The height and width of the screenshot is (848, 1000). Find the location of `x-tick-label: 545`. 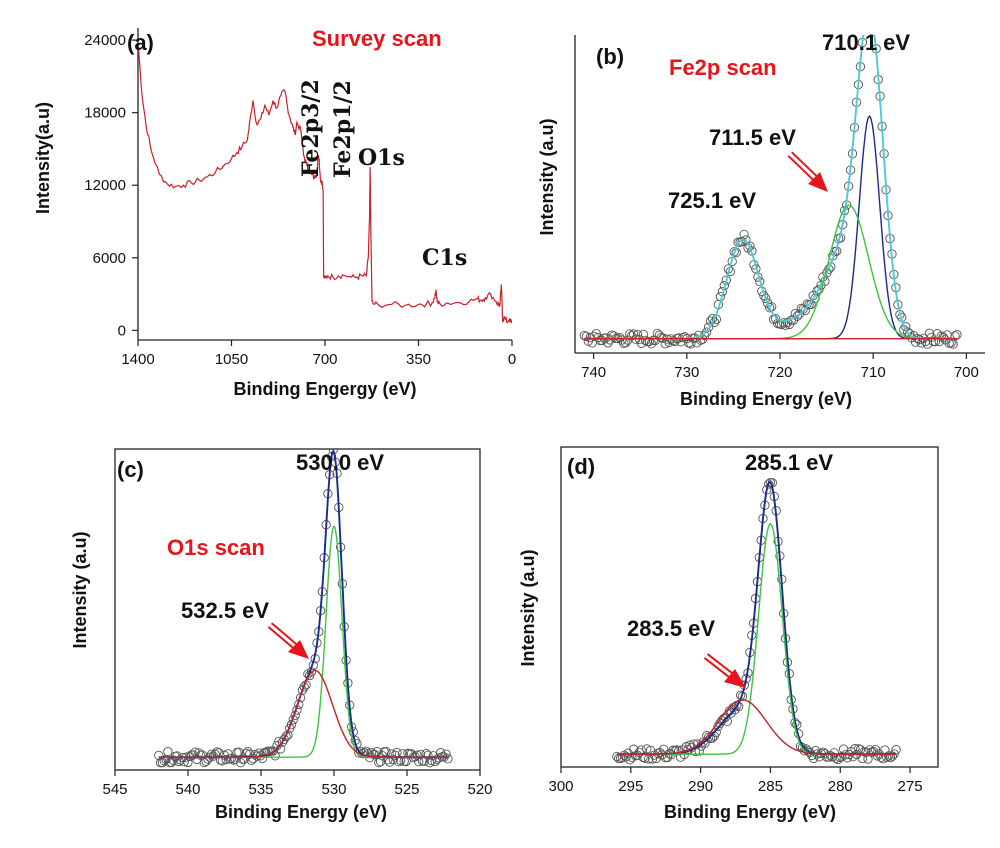

x-tick-label: 545 is located at coordinates (114, 789).